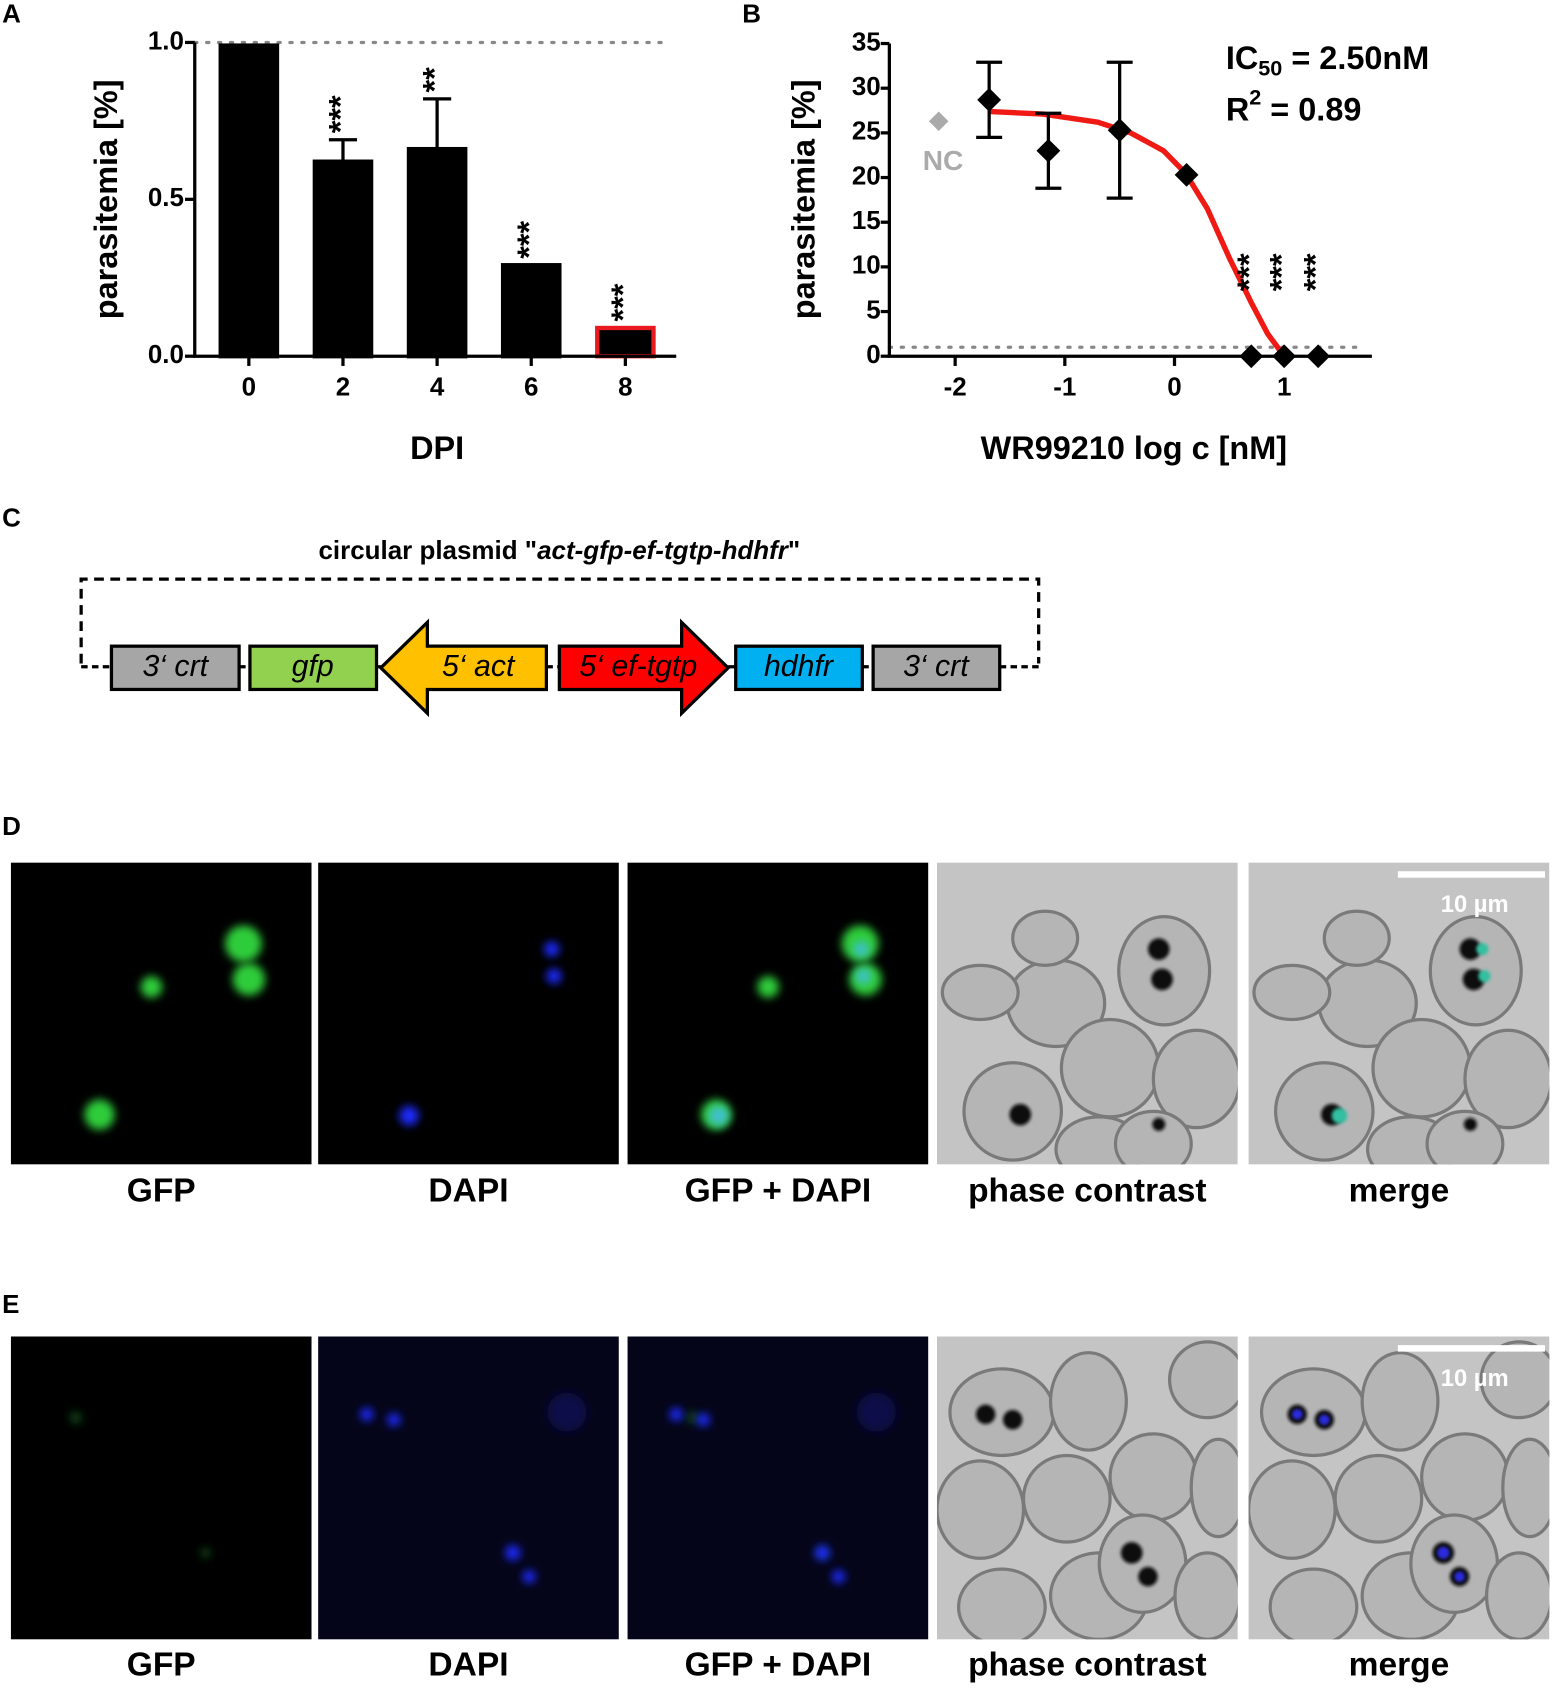 This screenshot has height=1697, width=1558. Describe the element at coordinates (866, 41) in the screenshot. I see `y-tick-label: 35` at that location.